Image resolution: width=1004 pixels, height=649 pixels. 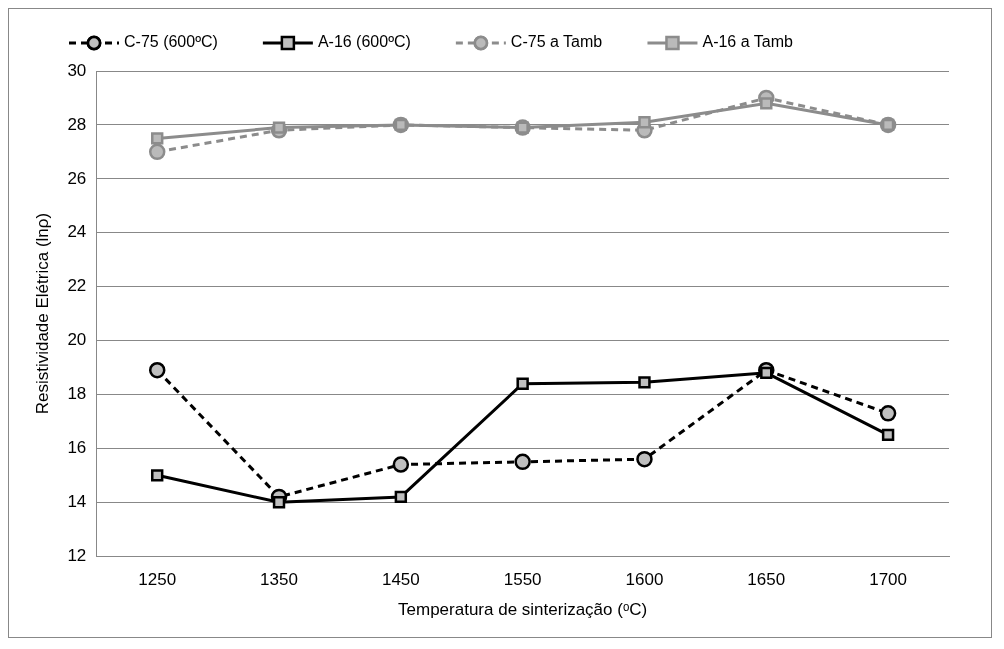 What do you see at coordinates (77, 394) in the screenshot?
I see `y-tick-label: 18` at bounding box center [77, 394].